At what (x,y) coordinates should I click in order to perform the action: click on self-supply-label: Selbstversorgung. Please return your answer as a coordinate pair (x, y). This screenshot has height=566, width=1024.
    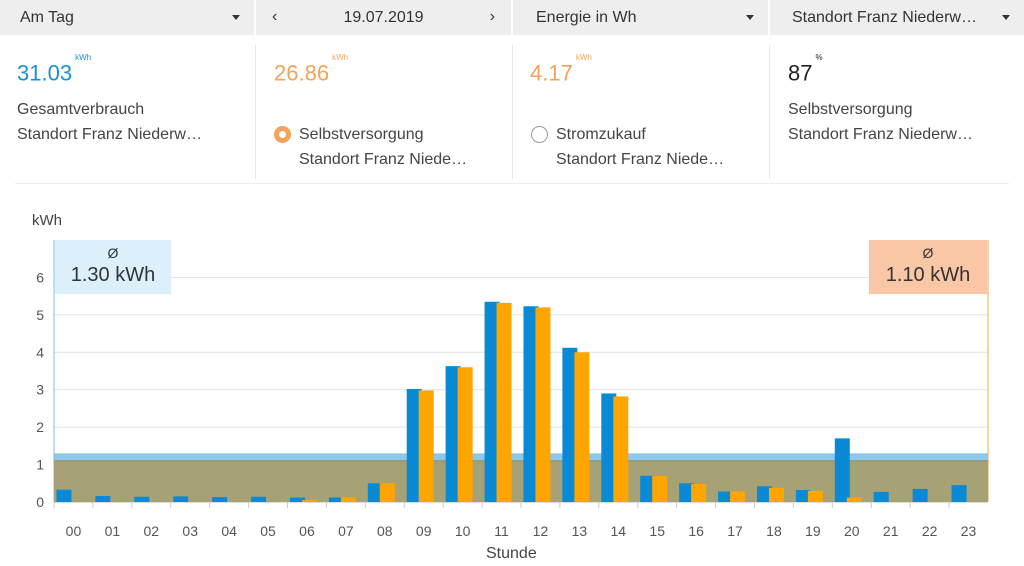
    Looking at the image, I should click on (361, 134).